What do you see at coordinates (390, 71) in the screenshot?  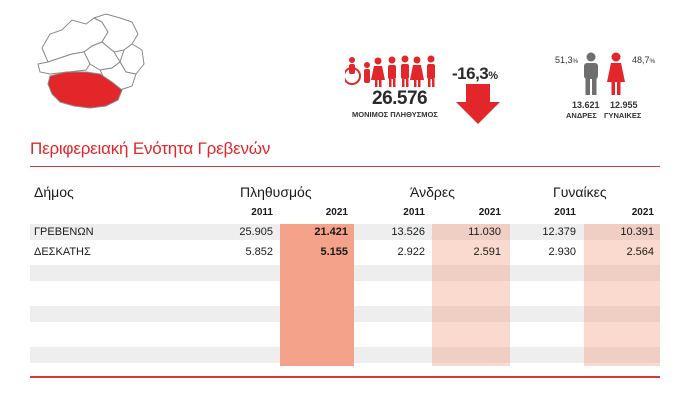 I see `family-icon` at bounding box center [390, 71].